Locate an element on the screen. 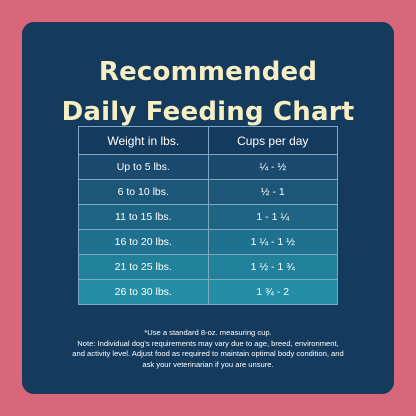 The height and width of the screenshot is (416, 416). table-row: Up to 5 lbs. ¼ - ½ is located at coordinates (208, 167).